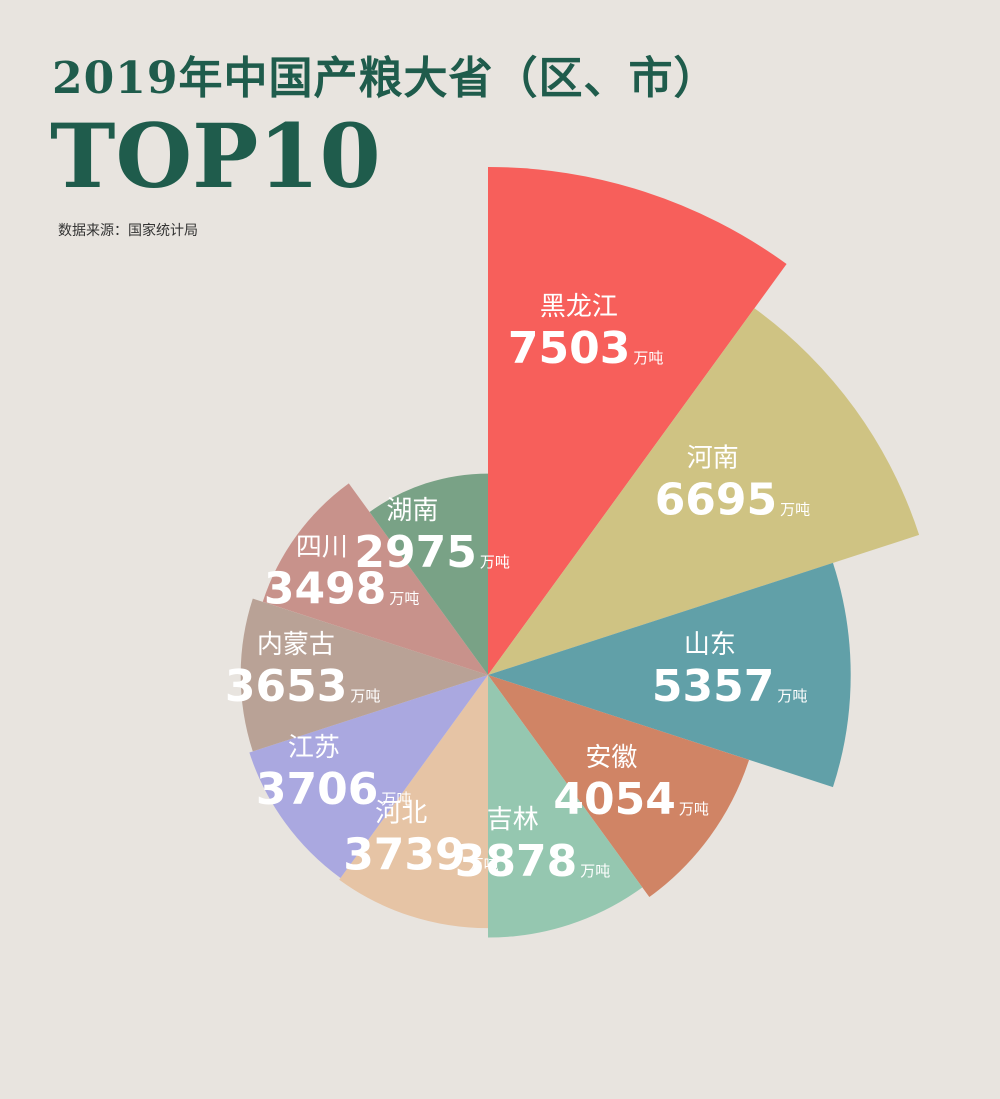  What do you see at coordinates (710, 645) in the screenshot?
I see `category-label: 山东` at bounding box center [710, 645].